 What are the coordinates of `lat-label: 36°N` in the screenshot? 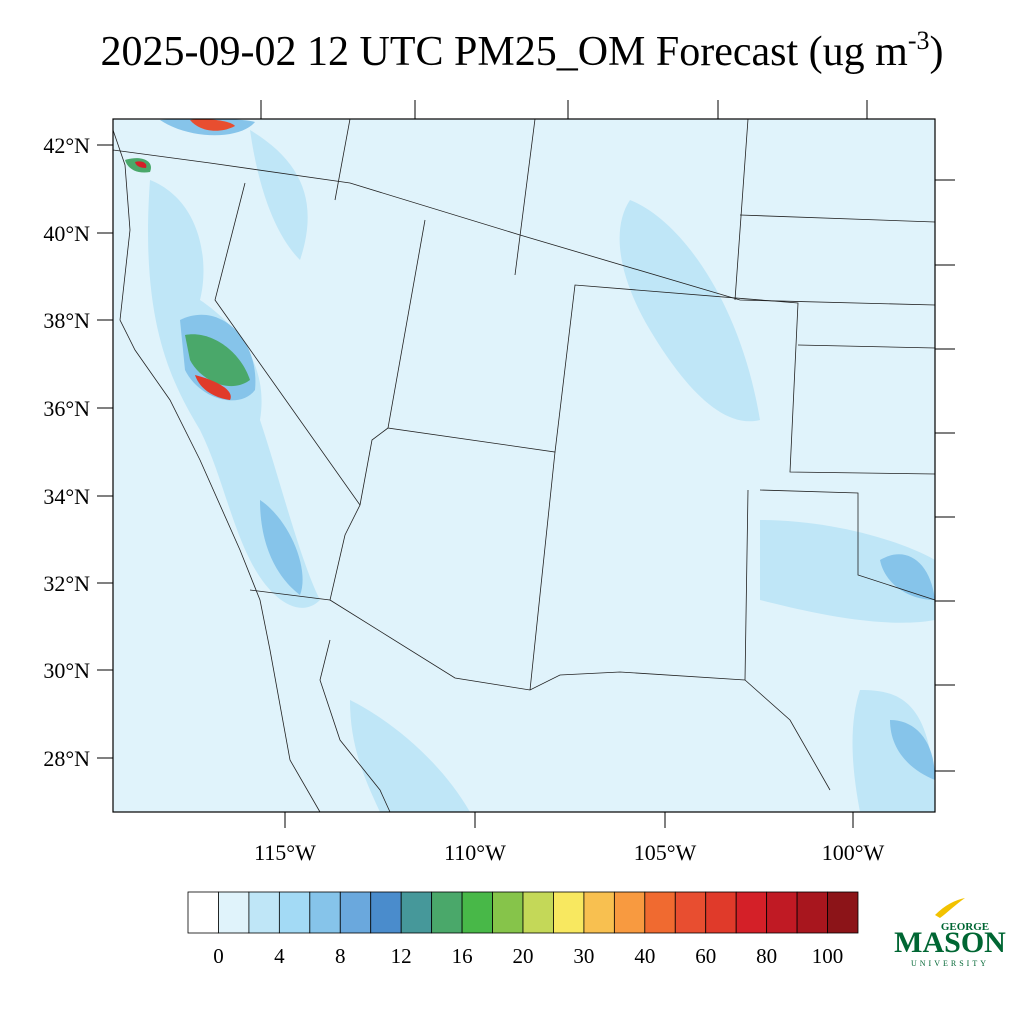 It's located at (66, 408).